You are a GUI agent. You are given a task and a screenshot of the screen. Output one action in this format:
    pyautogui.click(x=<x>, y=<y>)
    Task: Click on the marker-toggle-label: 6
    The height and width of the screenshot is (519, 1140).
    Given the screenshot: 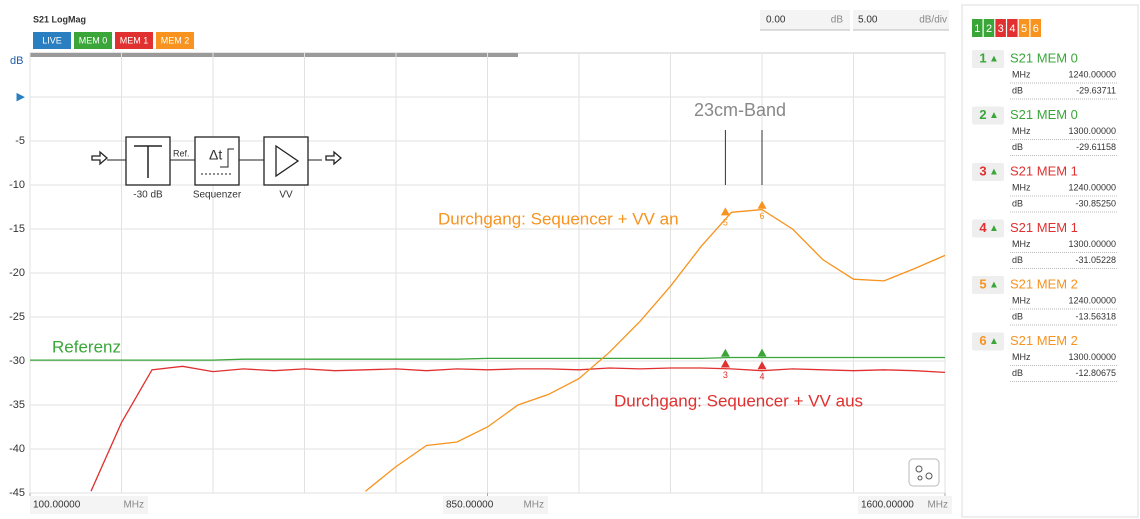 What is the action you would take?
    pyautogui.click(x=1036, y=29)
    